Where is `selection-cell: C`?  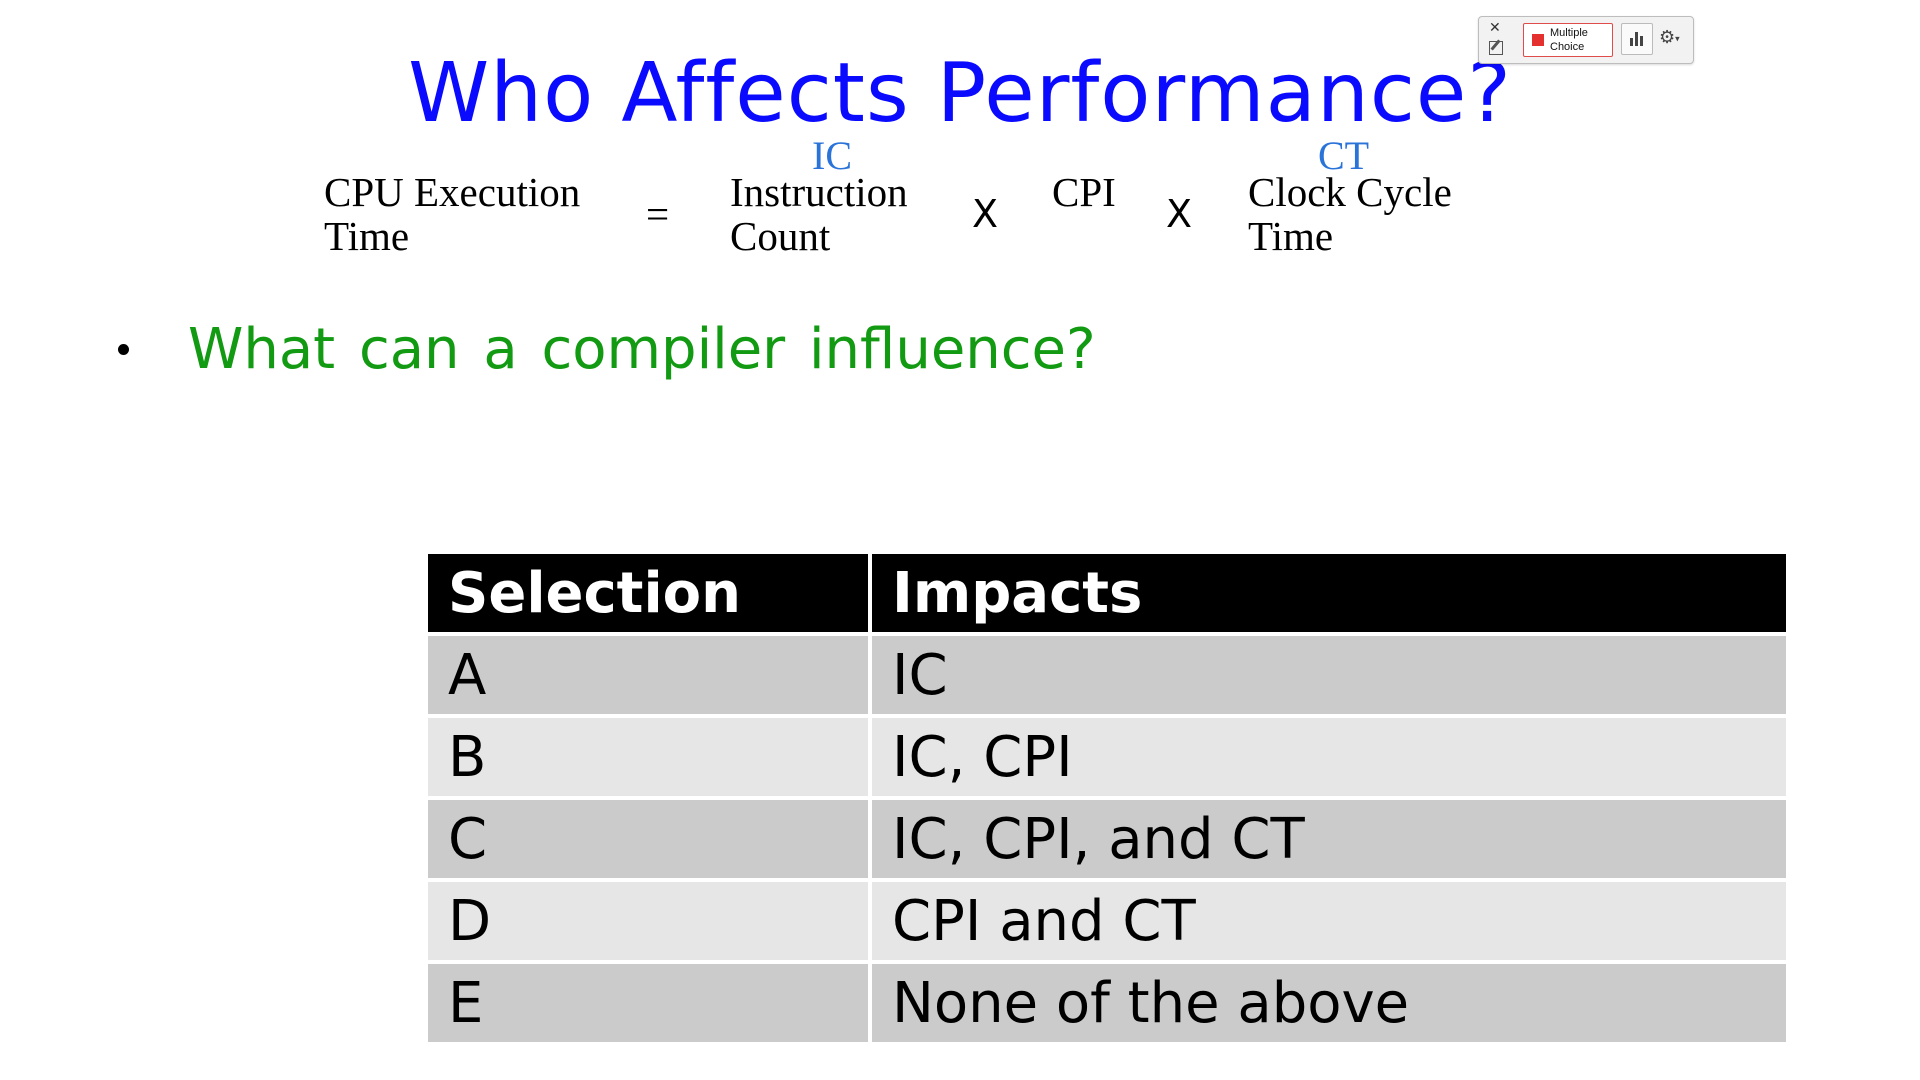
selection-cell: C is located at coordinates (649, 840).